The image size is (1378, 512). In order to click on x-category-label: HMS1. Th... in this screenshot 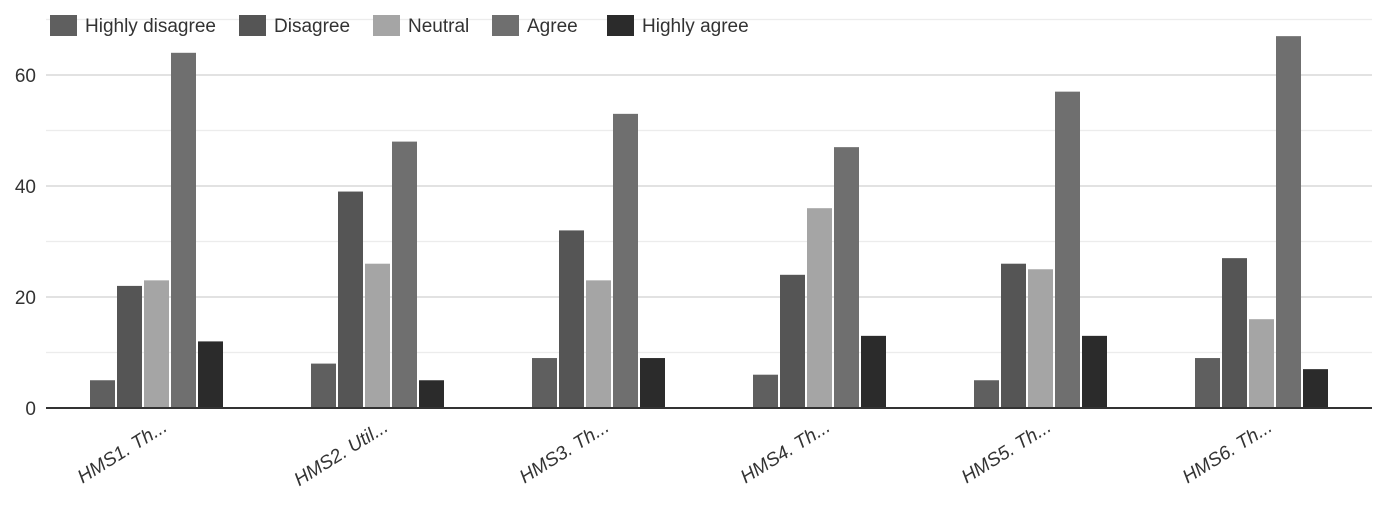, I will do `click(122, 452)`.